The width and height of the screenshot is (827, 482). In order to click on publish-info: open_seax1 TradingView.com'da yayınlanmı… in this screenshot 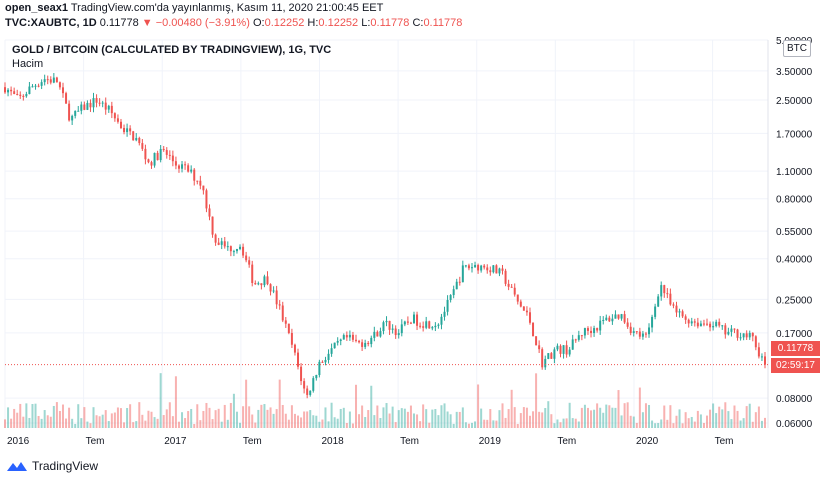, I will do `click(194, 8)`.